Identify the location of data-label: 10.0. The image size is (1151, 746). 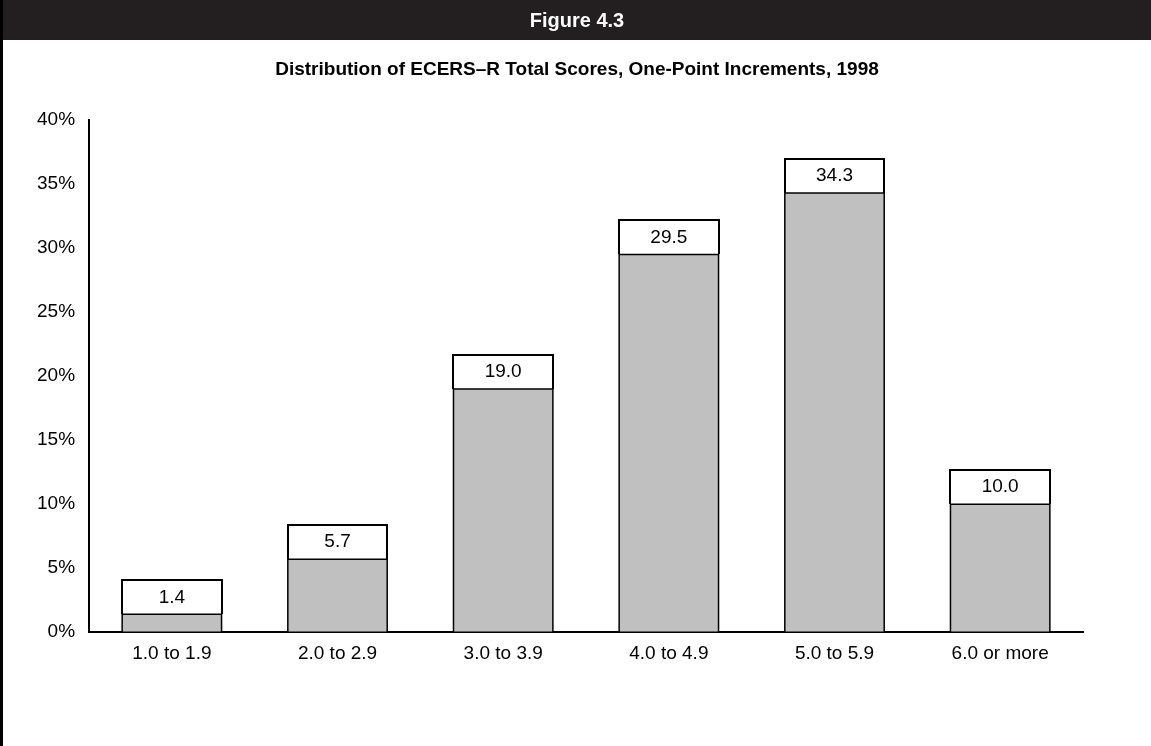
(1000, 486).